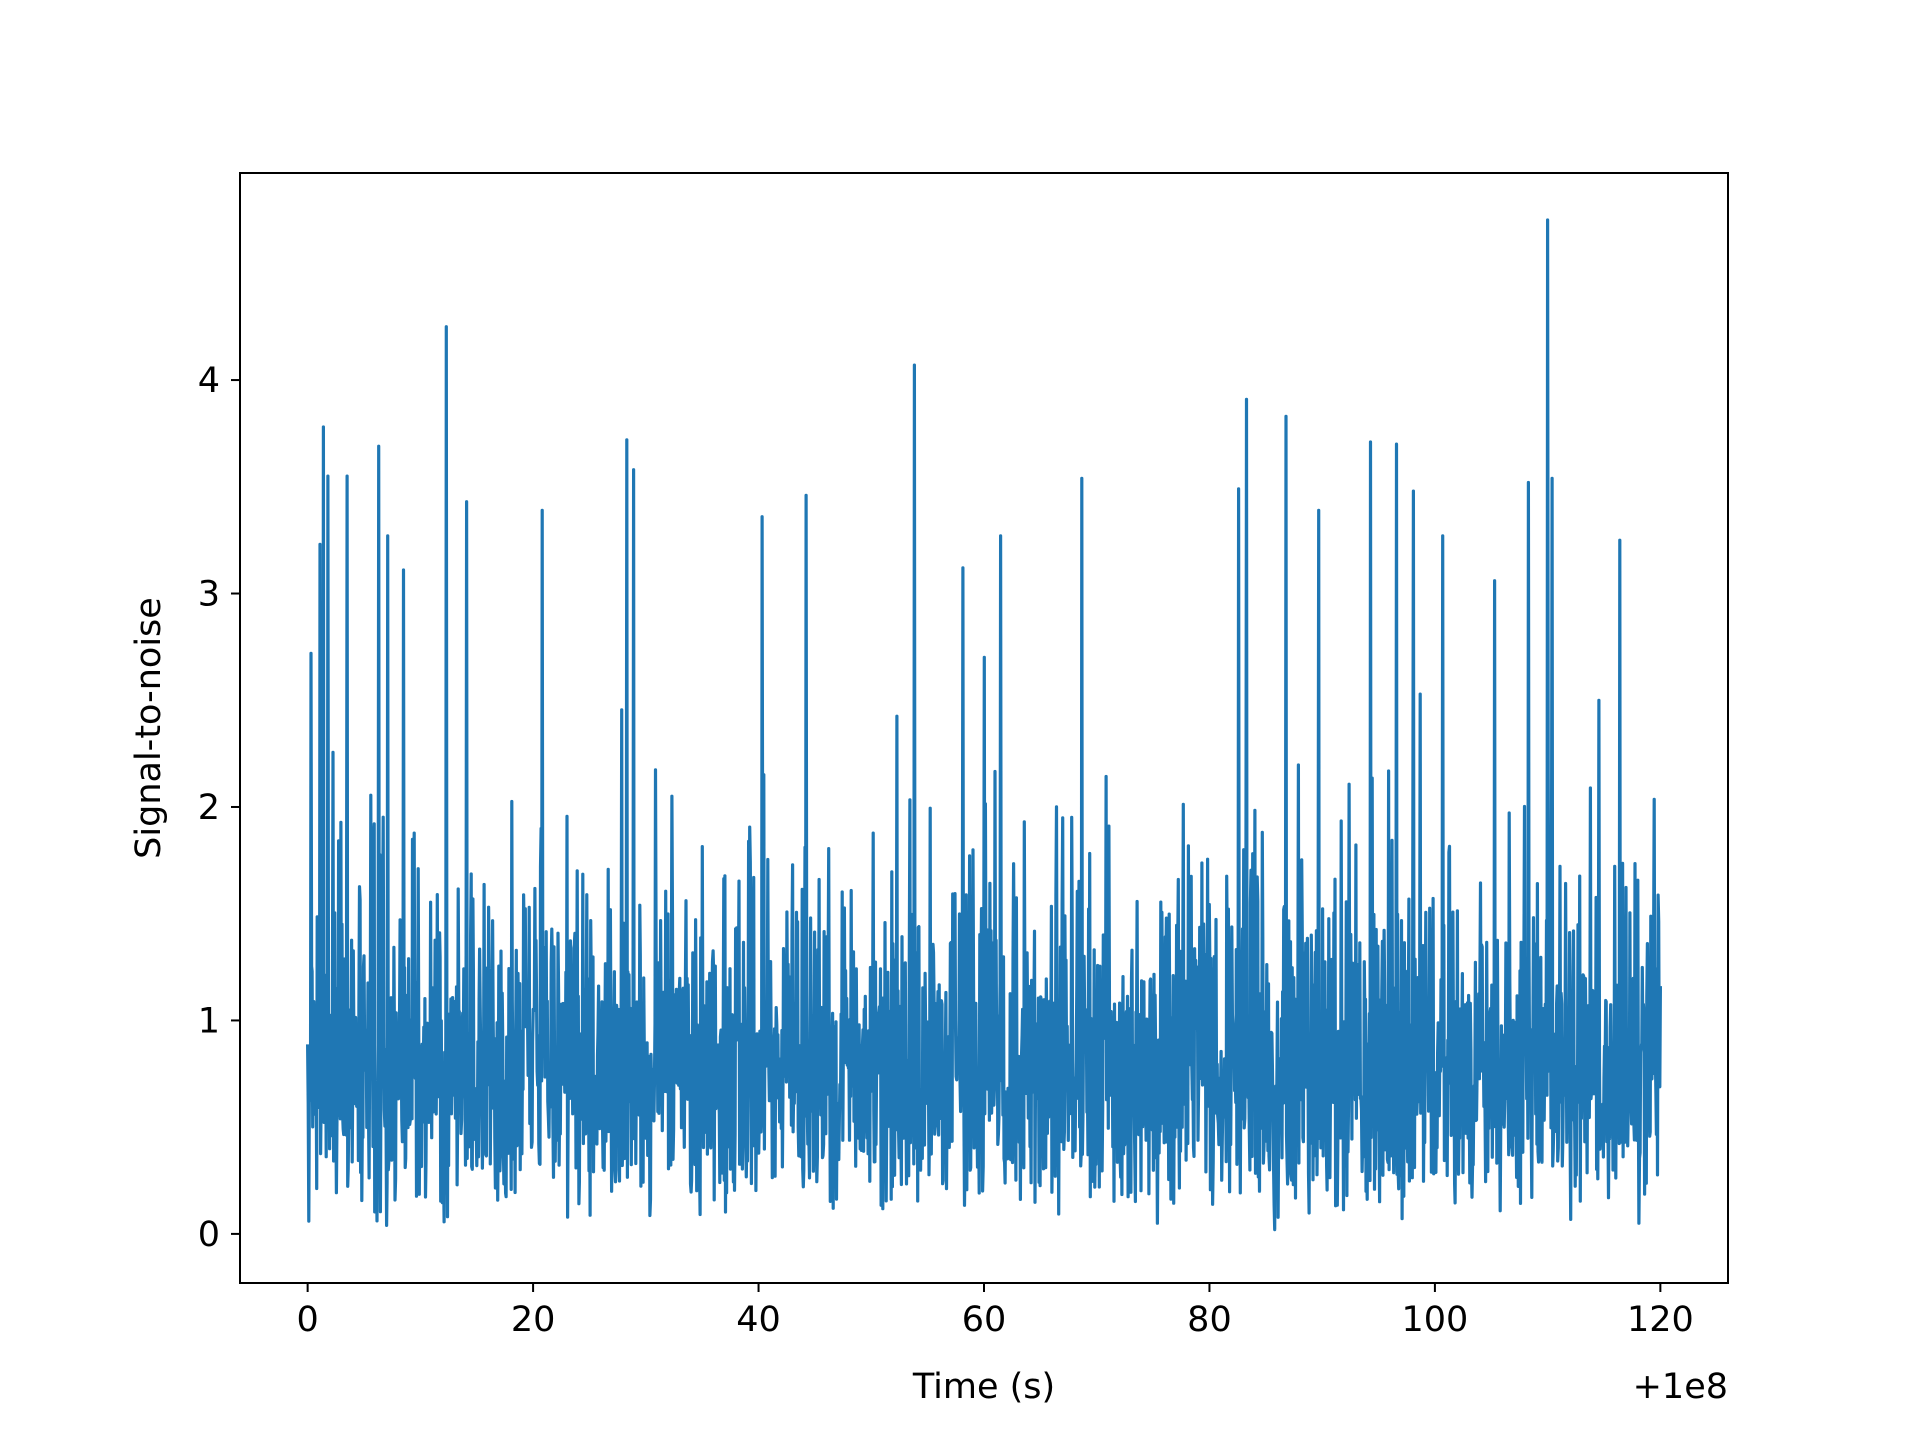 This screenshot has width=1920, height=1440. Describe the element at coordinates (984, 1320) in the screenshot. I see `x-tick-label: 60` at that location.